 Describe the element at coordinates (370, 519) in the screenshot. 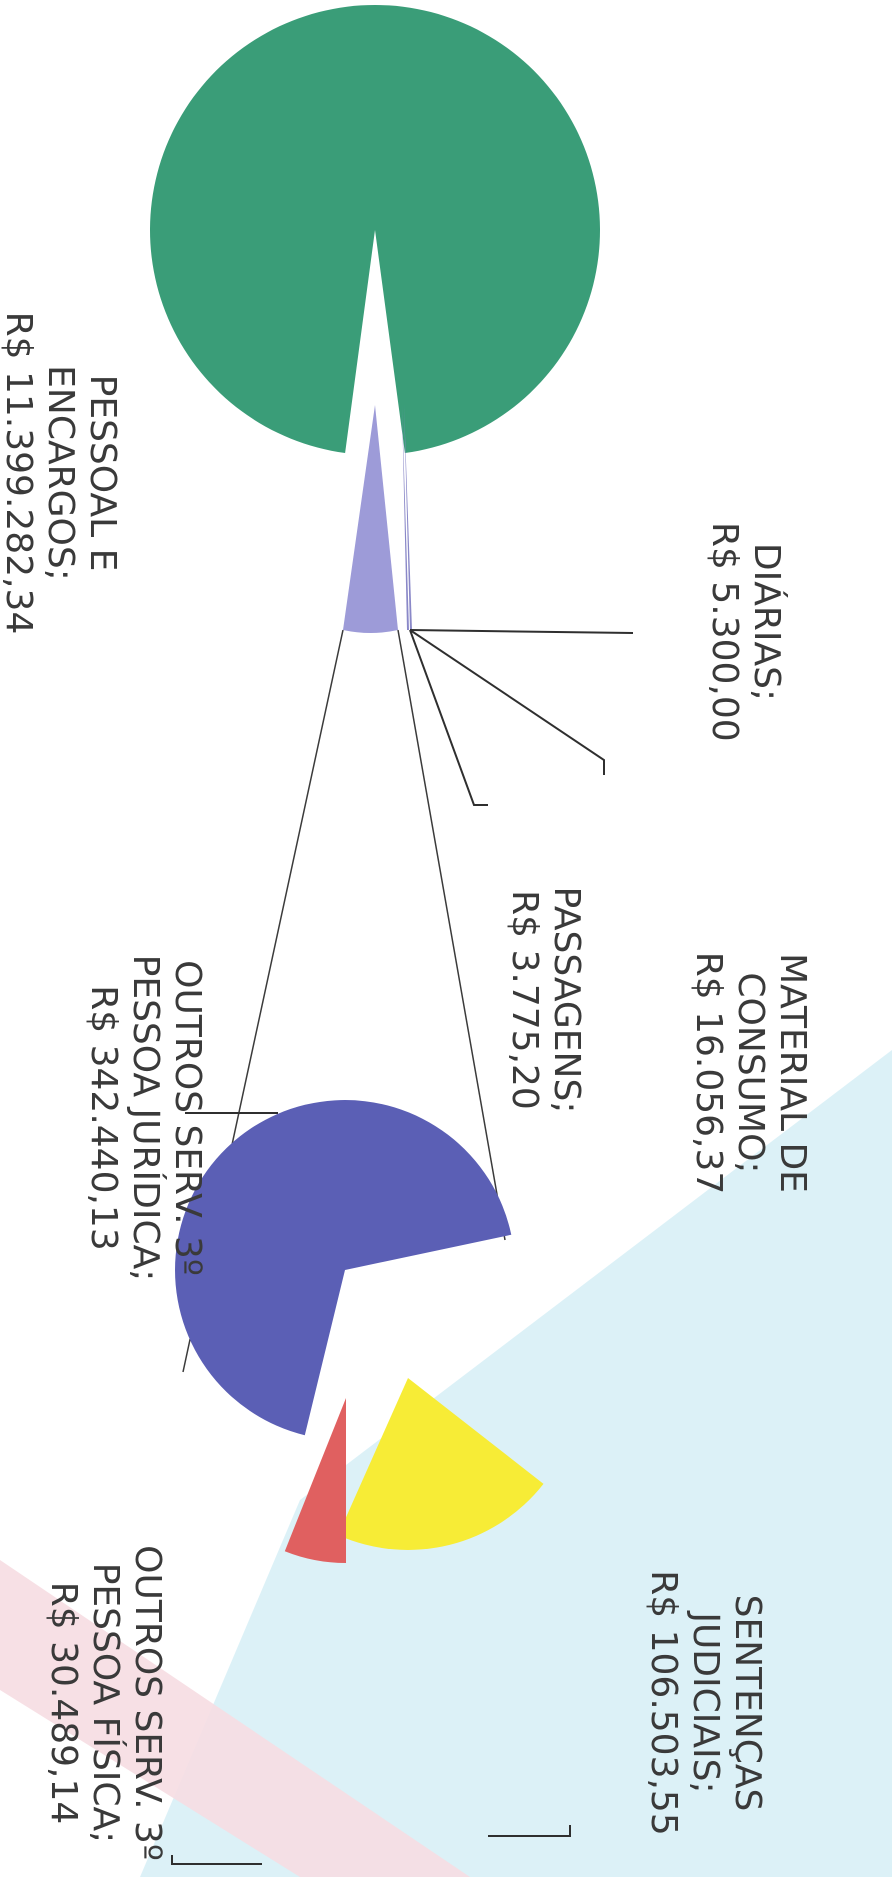

I see `slice-other-group` at that location.